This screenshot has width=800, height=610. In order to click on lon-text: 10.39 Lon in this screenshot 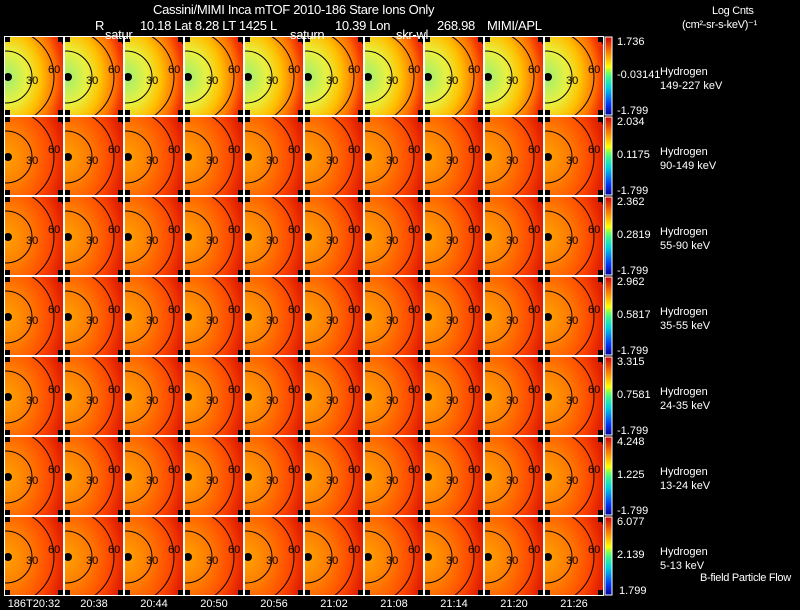, I will do `click(363, 25)`.